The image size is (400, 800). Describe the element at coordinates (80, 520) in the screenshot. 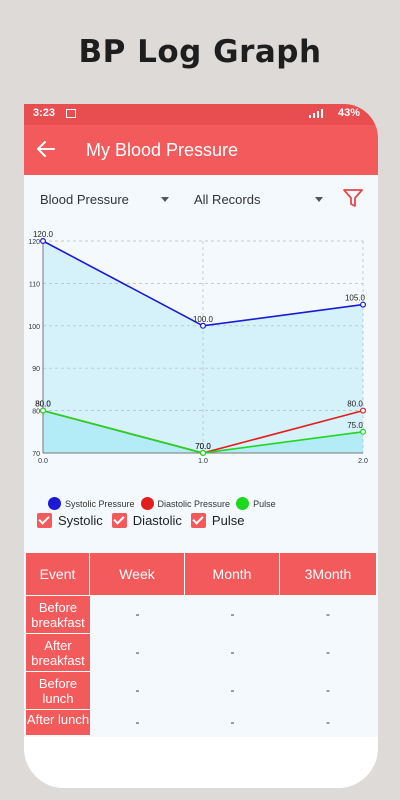

I see `systolic-checkbox-label: Systolic` at that location.